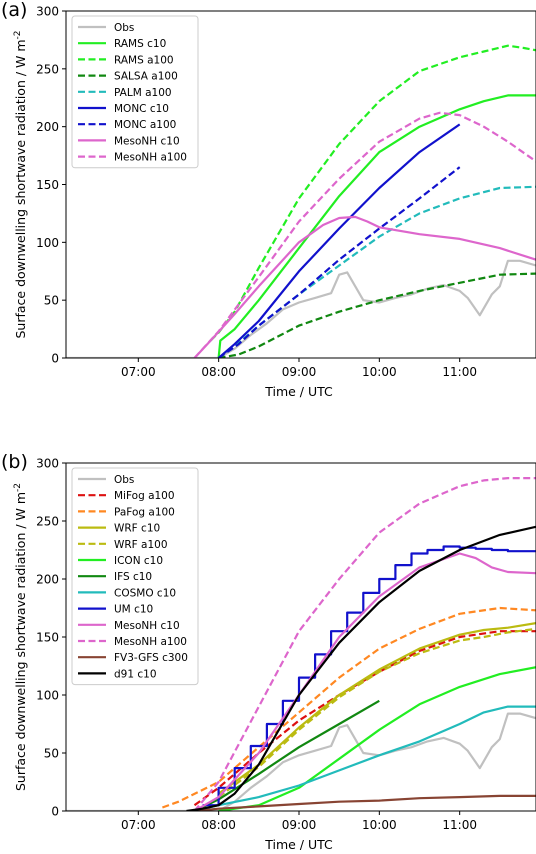  Describe the element at coordinates (133, 610) in the screenshot. I see `legend-label: UM c10` at that location.